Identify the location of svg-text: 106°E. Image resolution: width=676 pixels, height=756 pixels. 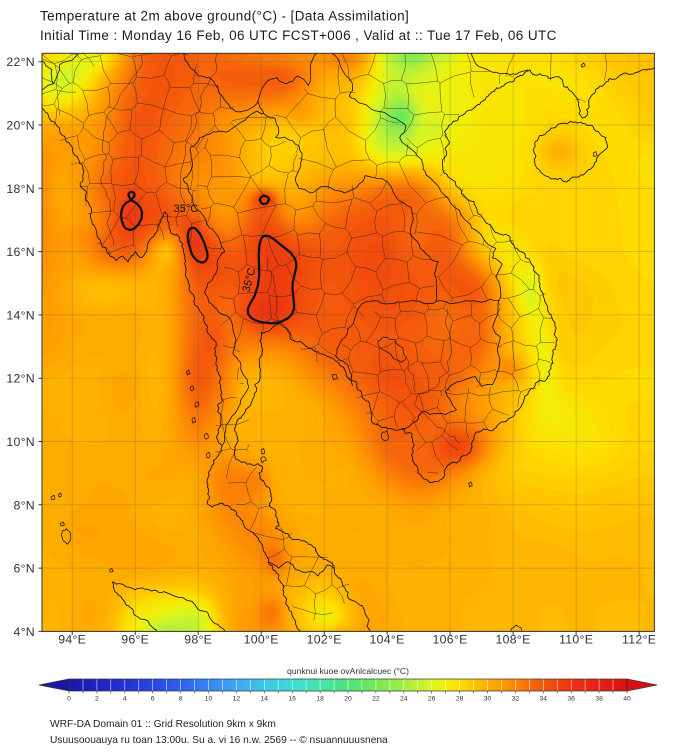
(450, 640).